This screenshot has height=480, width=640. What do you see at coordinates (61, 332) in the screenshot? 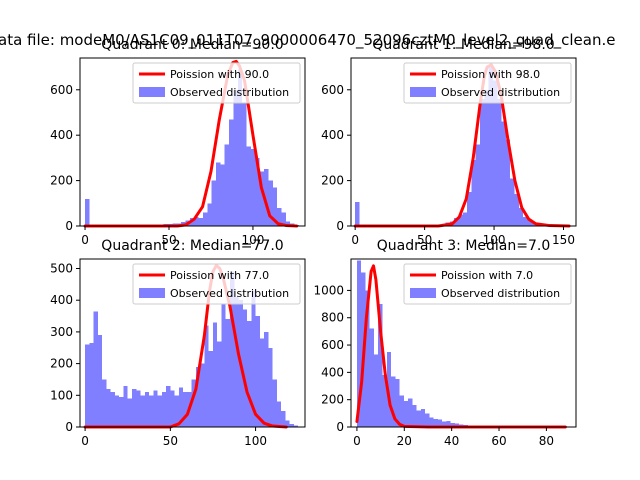
I see `y-tick-label: 300` at bounding box center [61, 332].